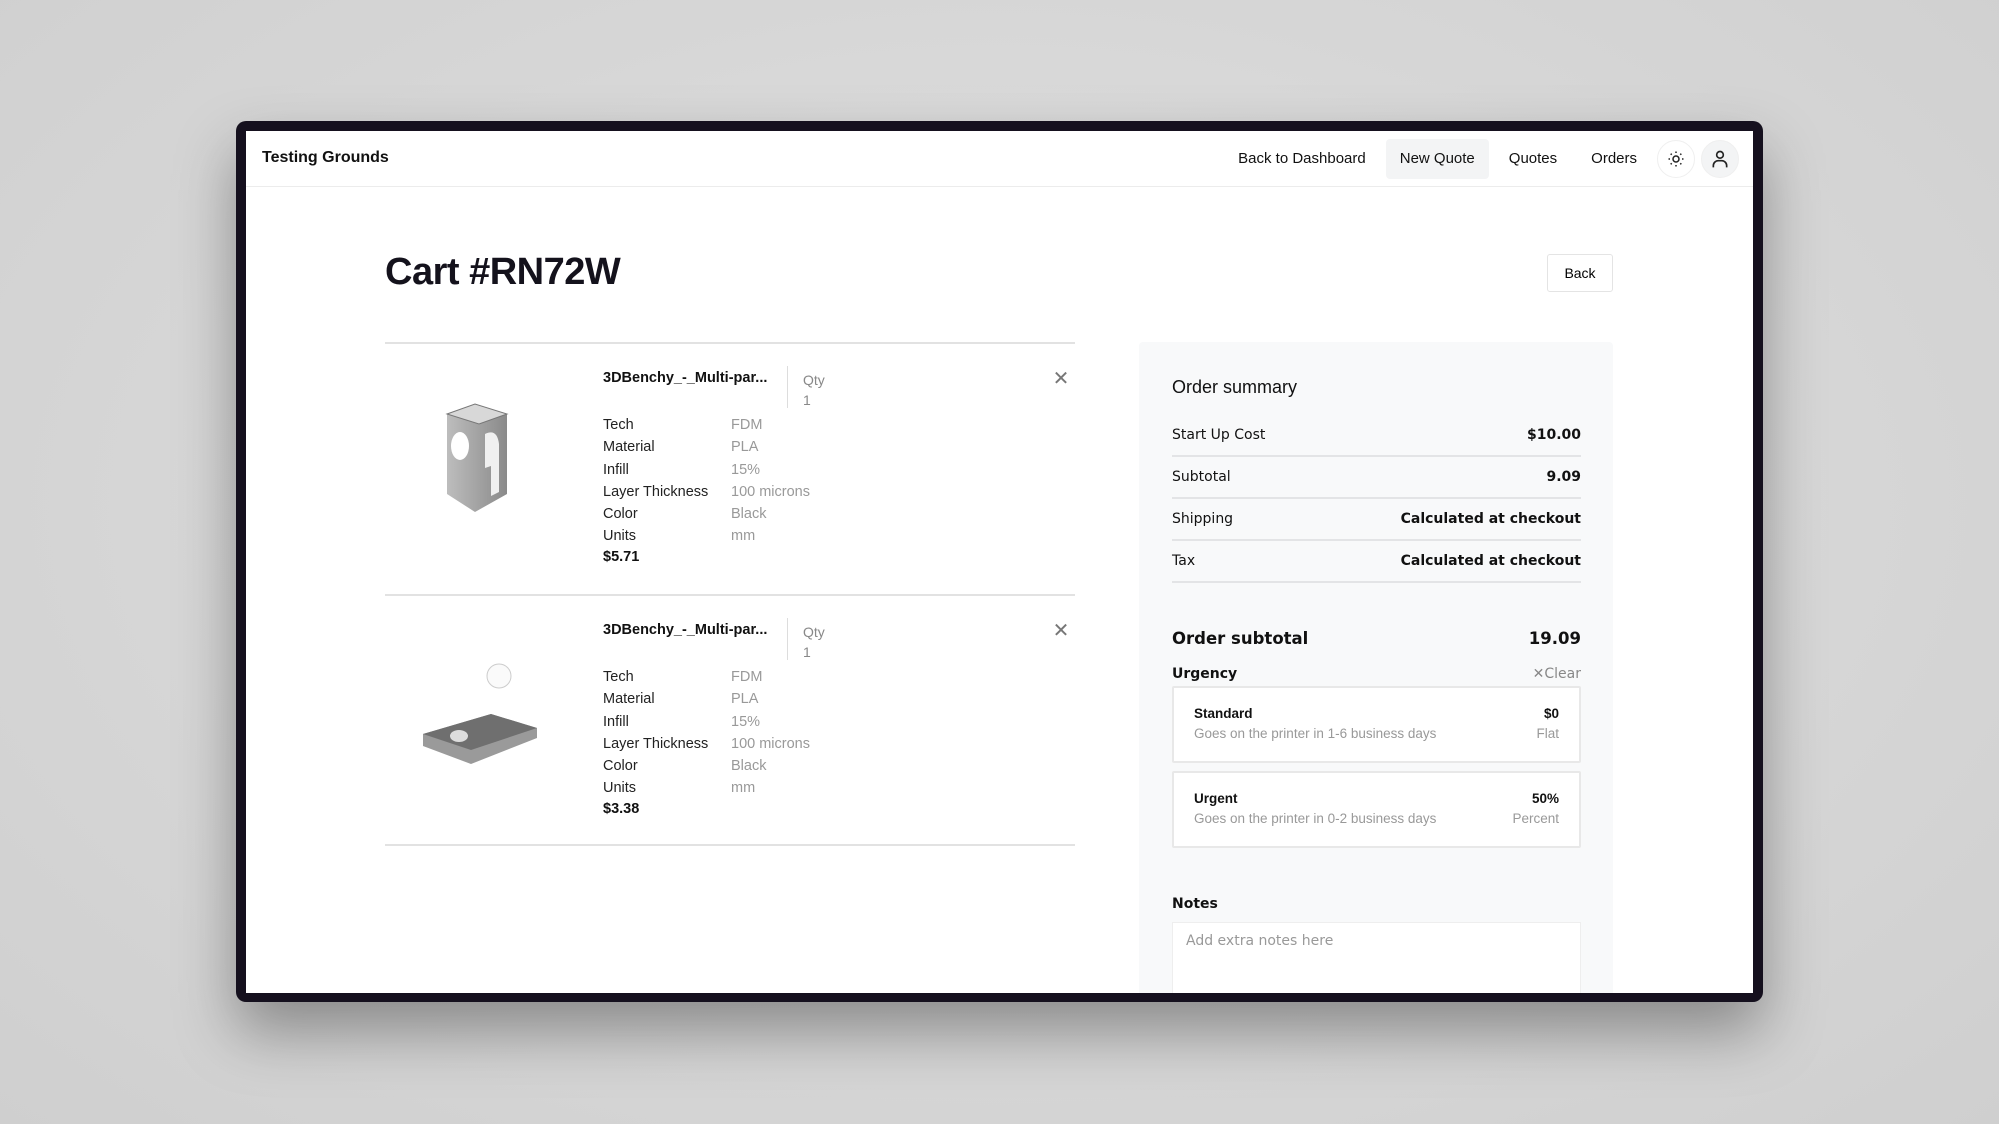  Describe the element at coordinates (621, 809) in the screenshot. I see `item-price: $3.38` at that location.